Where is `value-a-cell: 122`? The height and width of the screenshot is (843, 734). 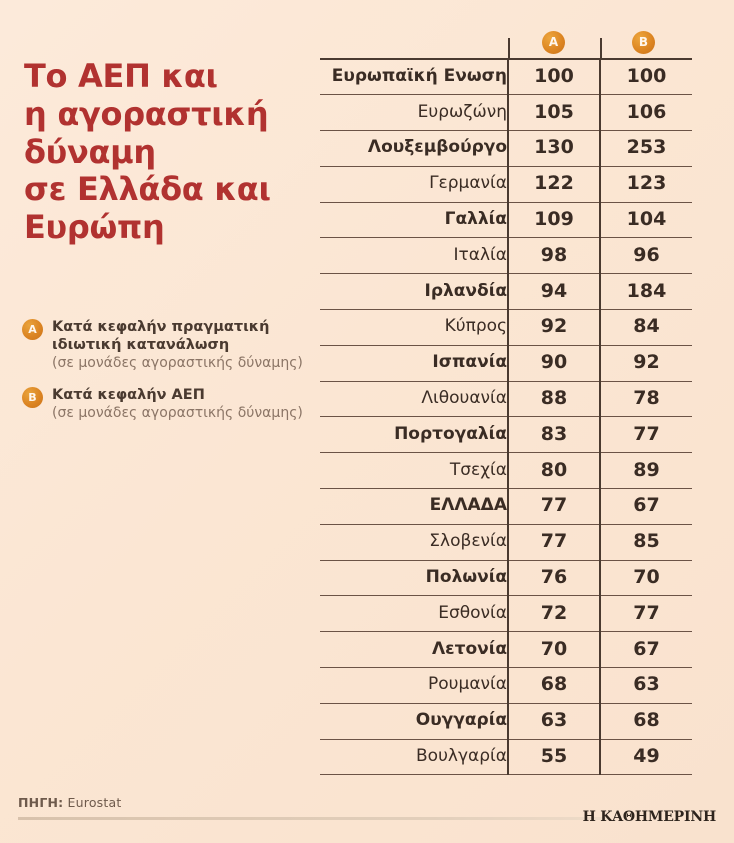 value-a-cell: 122 is located at coordinates (553, 184).